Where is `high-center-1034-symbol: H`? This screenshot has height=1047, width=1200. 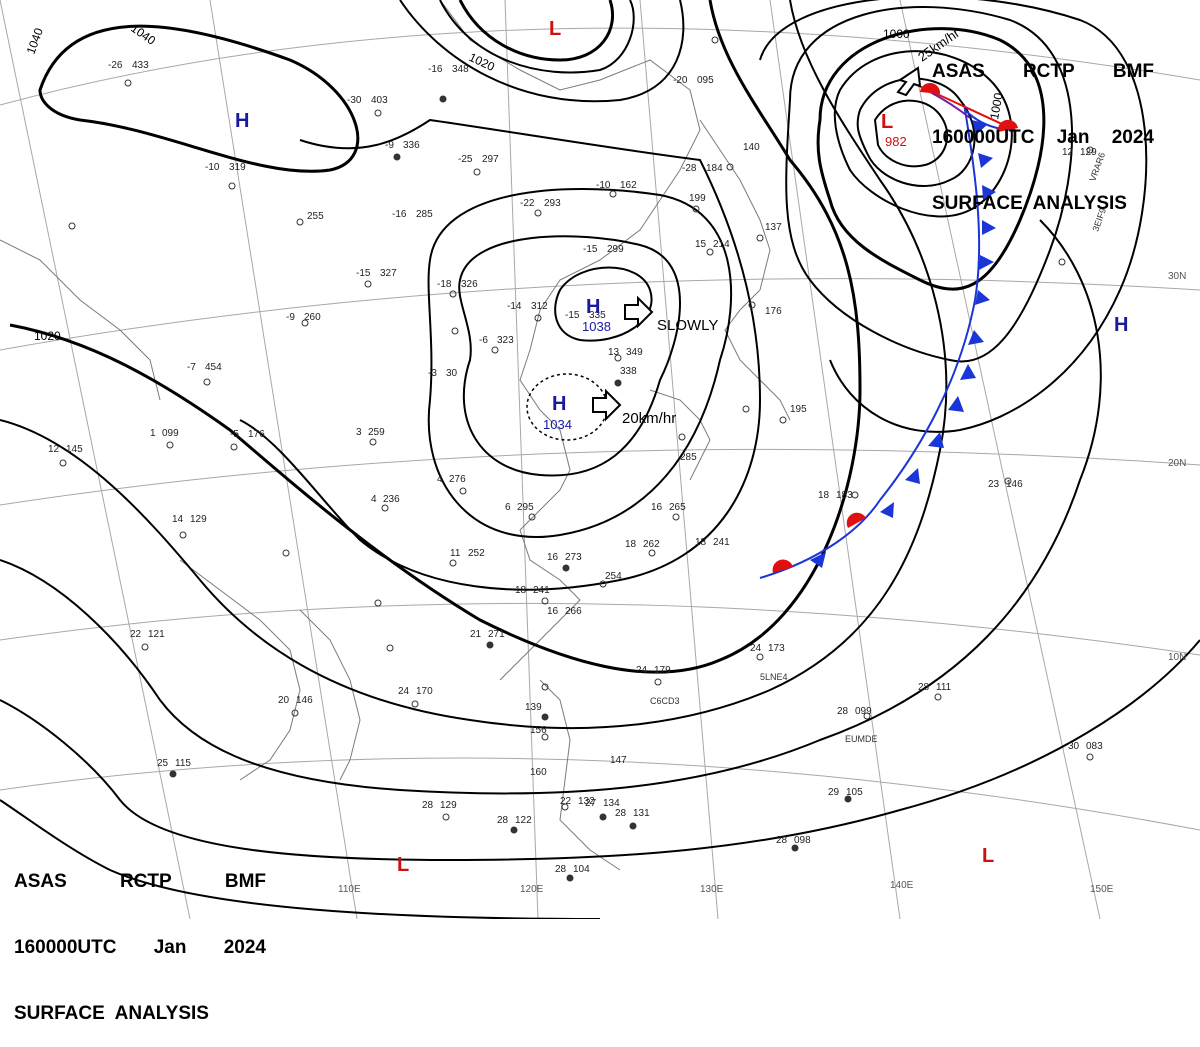 high-center-1034-symbol: H is located at coordinates (559, 404).